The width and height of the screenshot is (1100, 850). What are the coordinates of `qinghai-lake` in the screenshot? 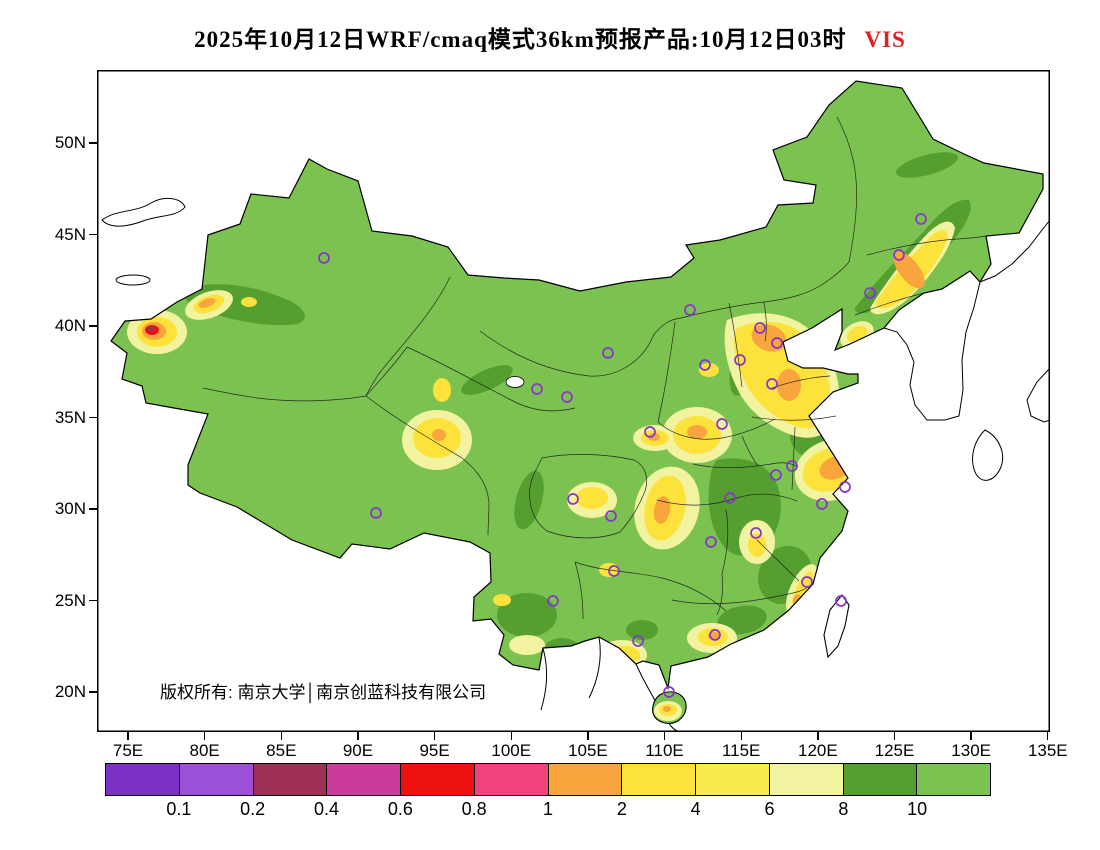 It's located at (515, 382).